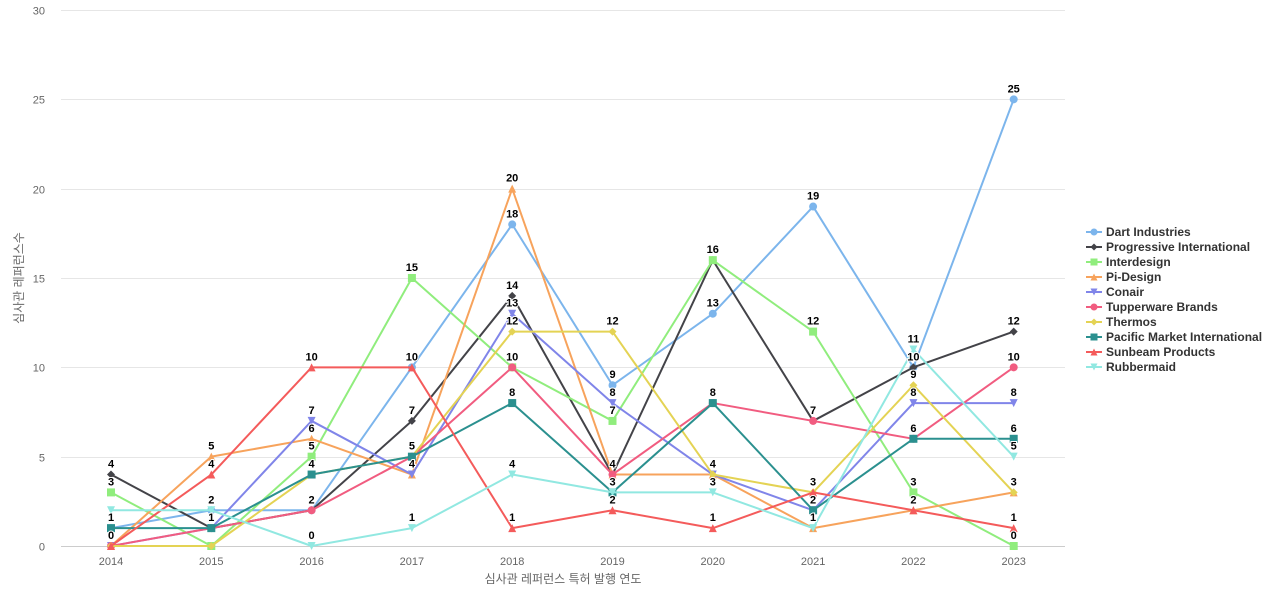 The image size is (1280, 600). I want to click on x-tick-label: 2014, so click(111, 562).